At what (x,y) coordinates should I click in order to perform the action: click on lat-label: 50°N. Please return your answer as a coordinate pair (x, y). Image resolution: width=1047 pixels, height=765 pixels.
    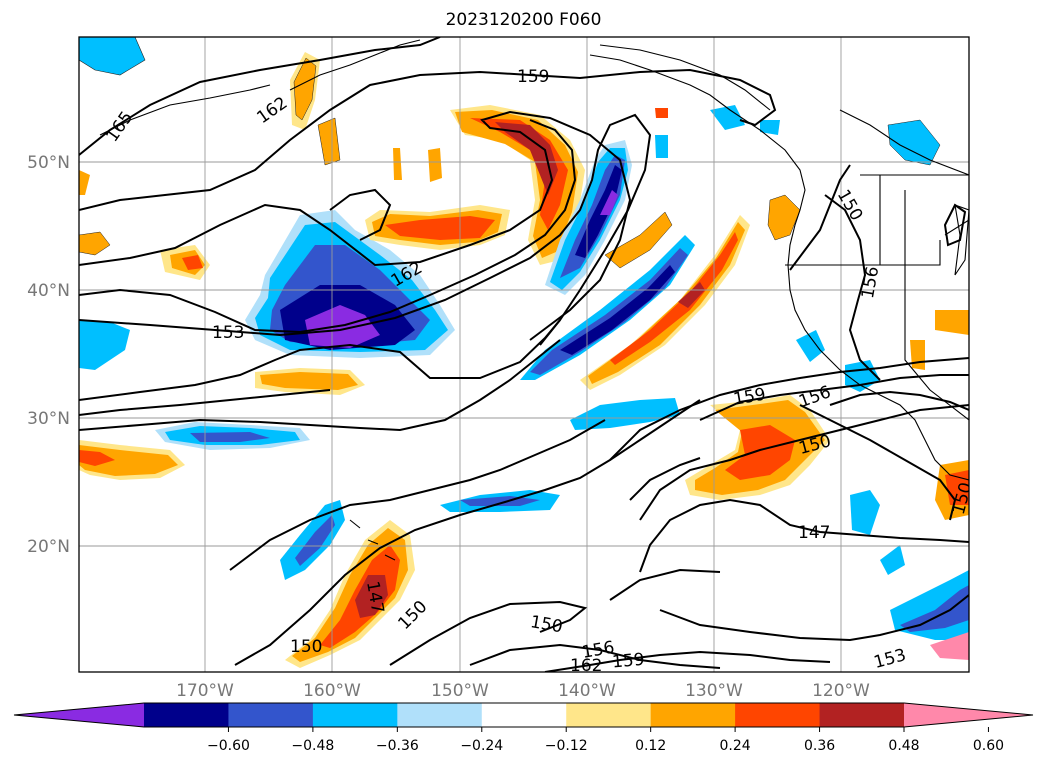
    Looking at the image, I should click on (48, 163).